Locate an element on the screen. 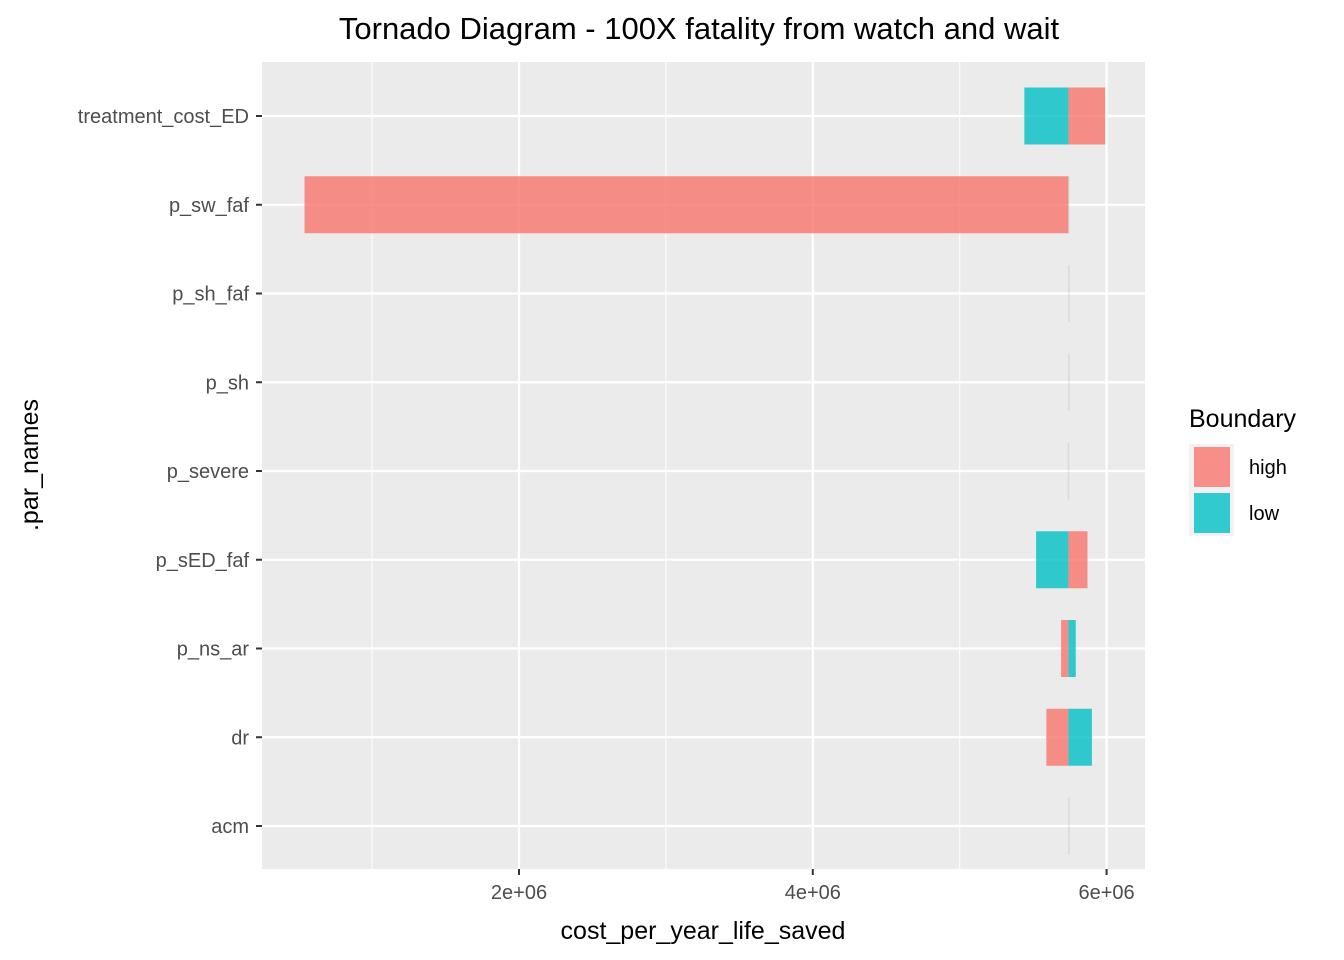 This screenshot has height=960, width=1344. bar-high-treatment_cost_ED is located at coordinates (1087, 116).